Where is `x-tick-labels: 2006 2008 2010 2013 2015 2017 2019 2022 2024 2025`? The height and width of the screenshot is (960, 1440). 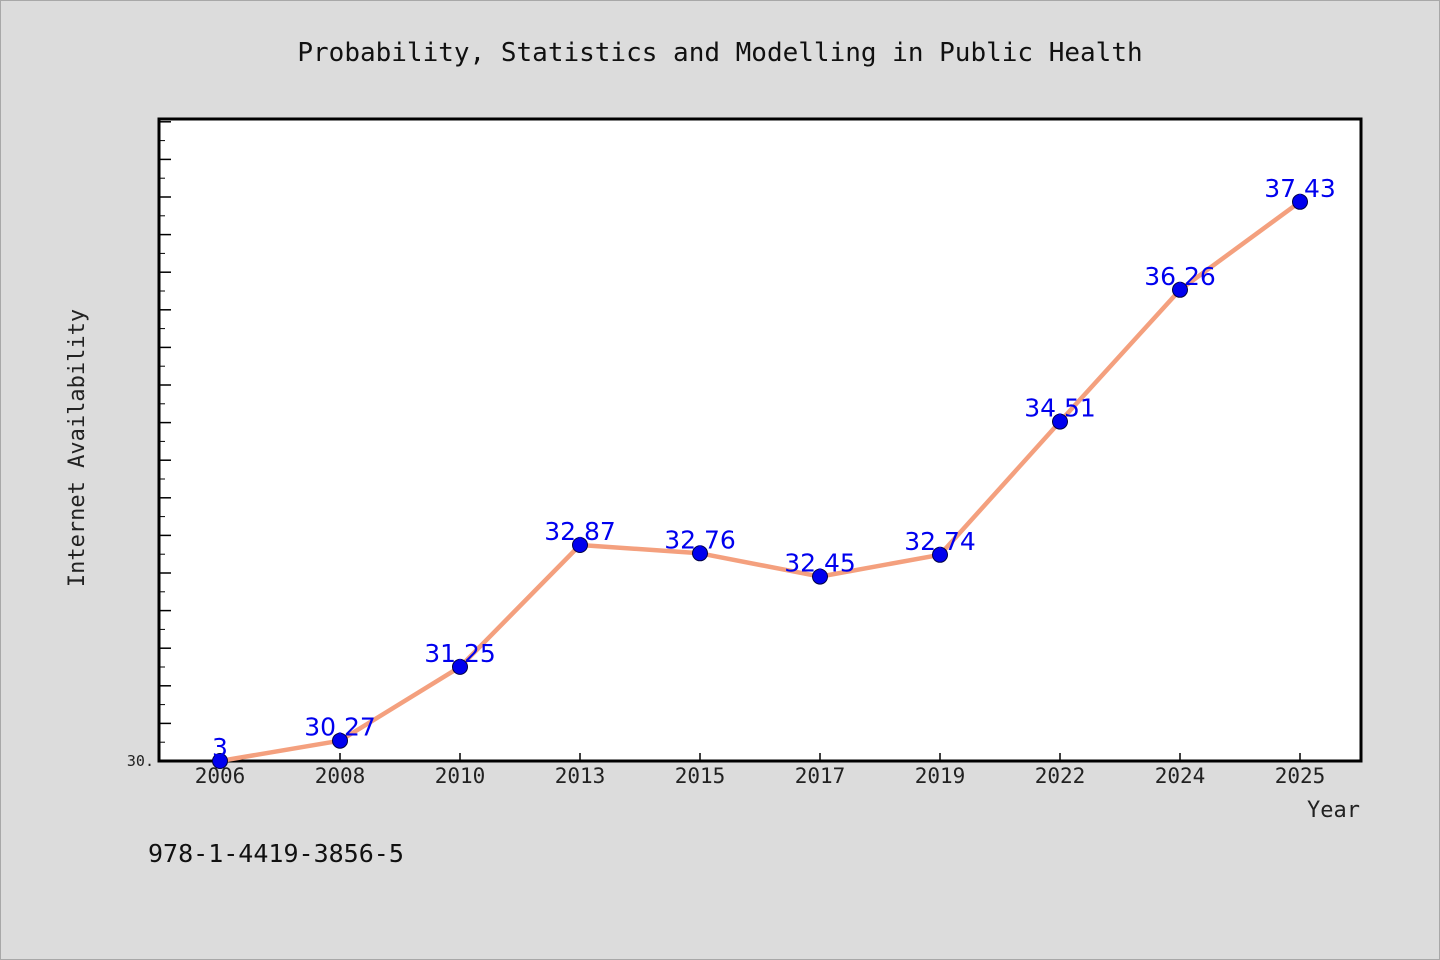
x-tick-labels: 2006 2008 2010 2013 2015 2017 2019 2022 2024 2025 is located at coordinates (760, 776).